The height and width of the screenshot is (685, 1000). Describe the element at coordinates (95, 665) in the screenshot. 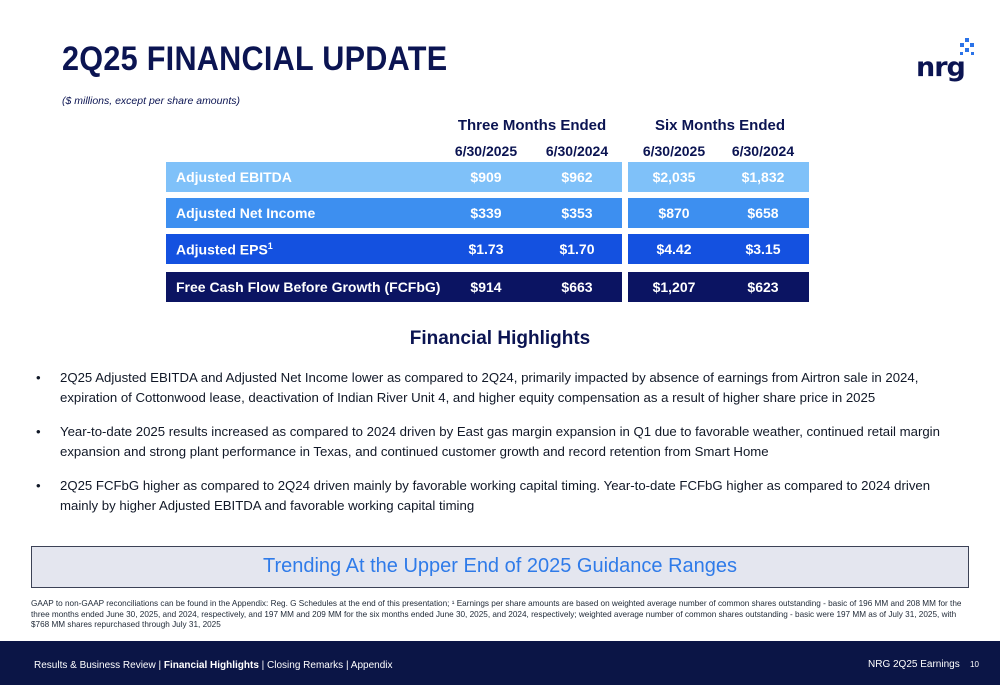

I see `nav-results-link: Results & Business Review` at that location.